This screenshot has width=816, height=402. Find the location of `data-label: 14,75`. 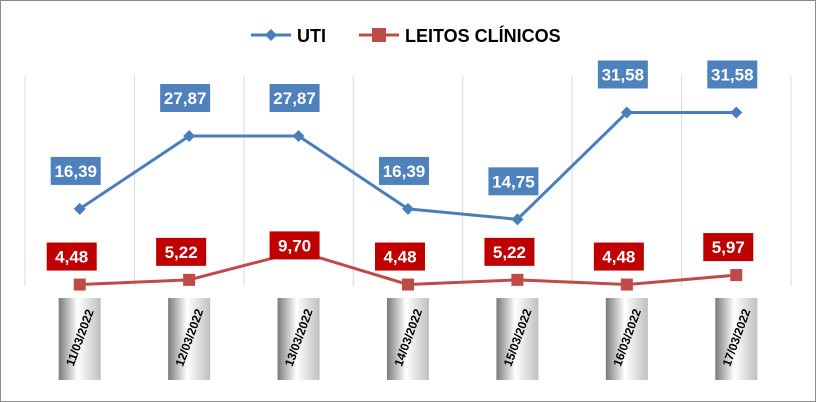

data-label: 14,75 is located at coordinates (513, 181).